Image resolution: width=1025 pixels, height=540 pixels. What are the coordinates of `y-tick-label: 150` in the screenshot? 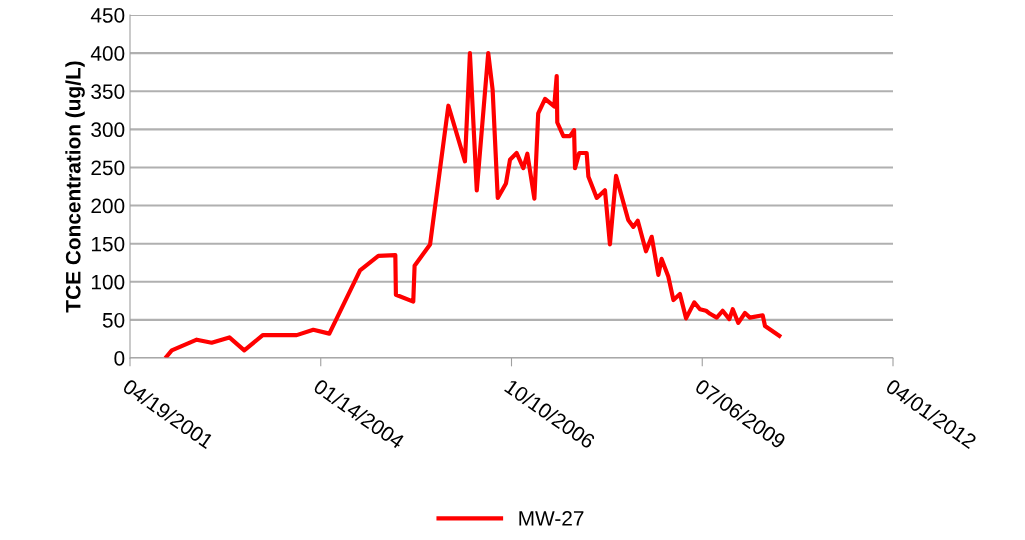 It's located at (108, 244).